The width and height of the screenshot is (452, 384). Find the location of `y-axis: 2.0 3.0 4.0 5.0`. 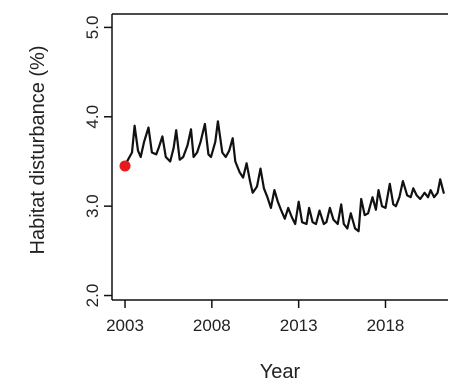

y-axis: 2.0 3.0 4.0 5.0 is located at coordinates (97, 162).